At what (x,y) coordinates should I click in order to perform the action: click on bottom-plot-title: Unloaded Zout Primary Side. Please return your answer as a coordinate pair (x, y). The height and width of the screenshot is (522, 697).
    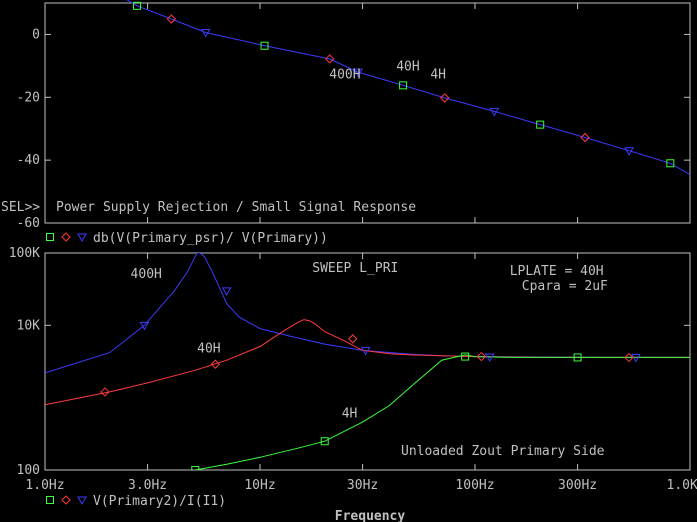
    Looking at the image, I should click on (503, 451).